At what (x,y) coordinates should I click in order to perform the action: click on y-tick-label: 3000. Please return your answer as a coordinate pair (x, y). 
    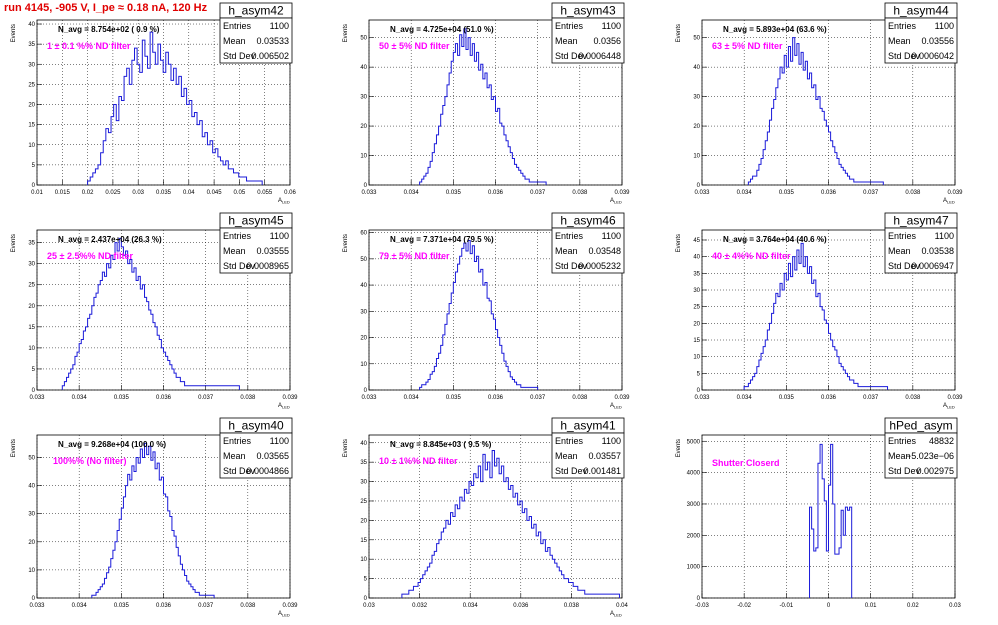
    Looking at the image, I should click on (694, 505).